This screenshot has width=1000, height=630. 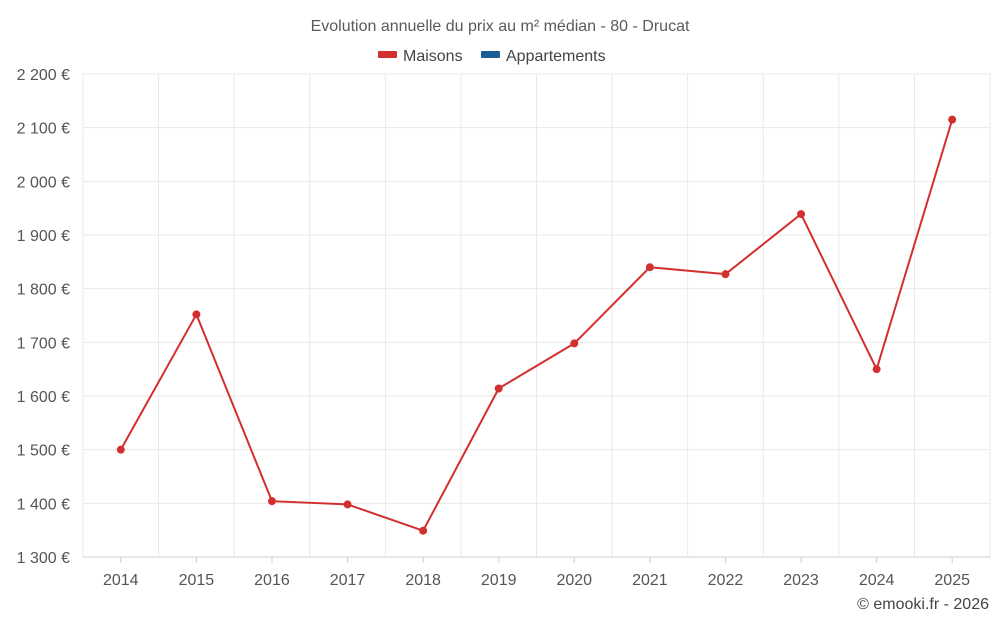 I want to click on x-tick-label: 2025, so click(x=952, y=580).